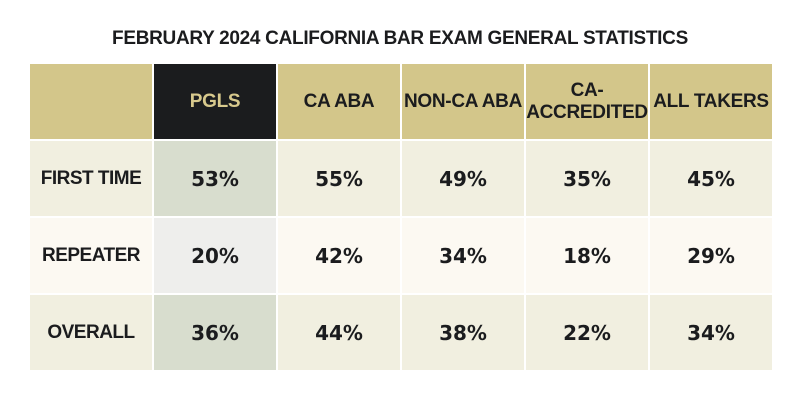  Describe the element at coordinates (215, 178) in the screenshot. I see `table-cell: 53%` at that location.